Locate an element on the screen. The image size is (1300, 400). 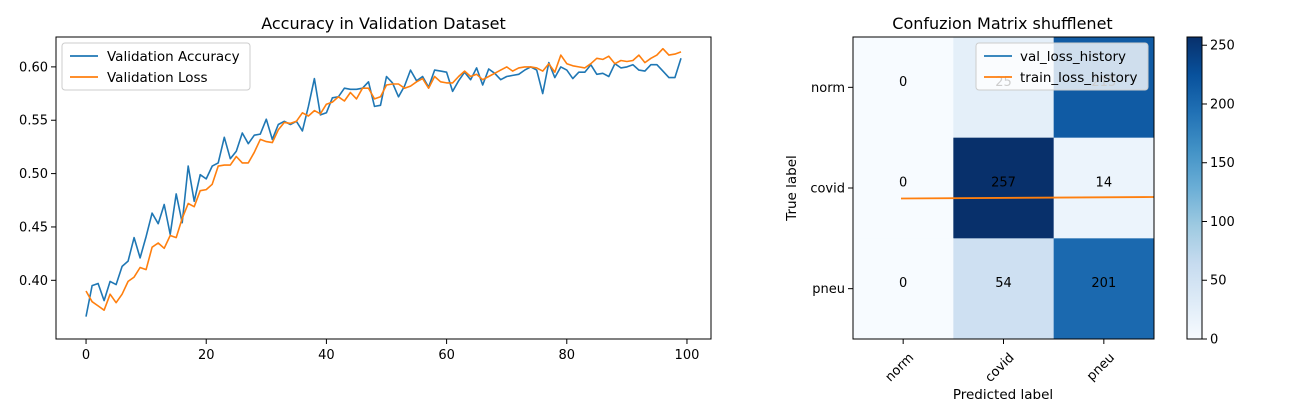
y-tick-label: pneu is located at coordinates (828, 289).